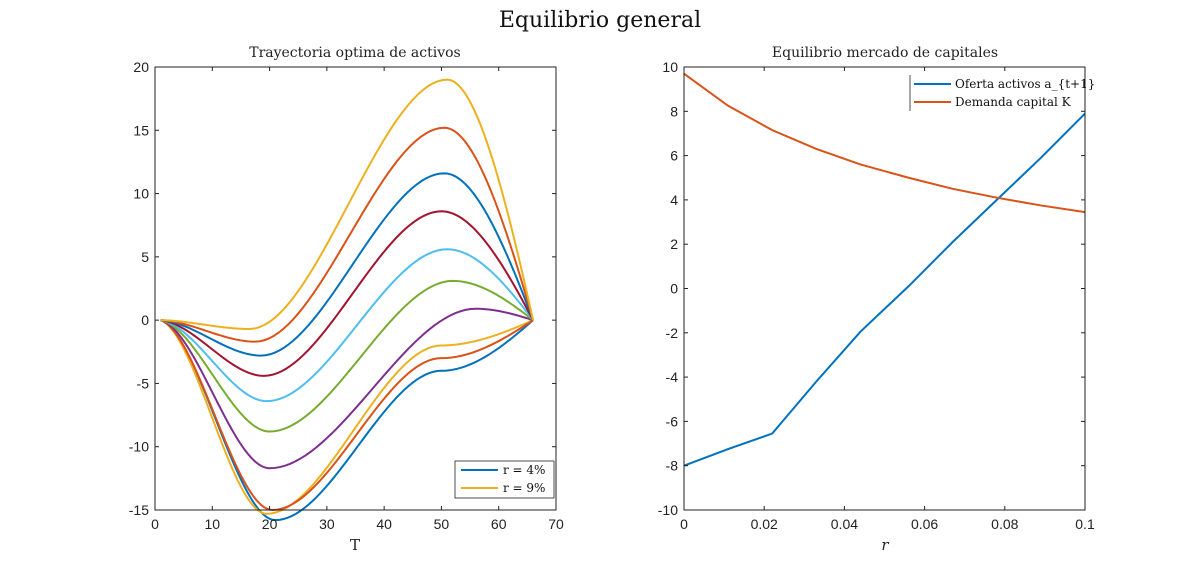 Image resolution: width=1200 pixels, height=569 pixels. Describe the element at coordinates (674, 289) in the screenshot. I see `capital-market-ytick-label-5: 0` at that location.